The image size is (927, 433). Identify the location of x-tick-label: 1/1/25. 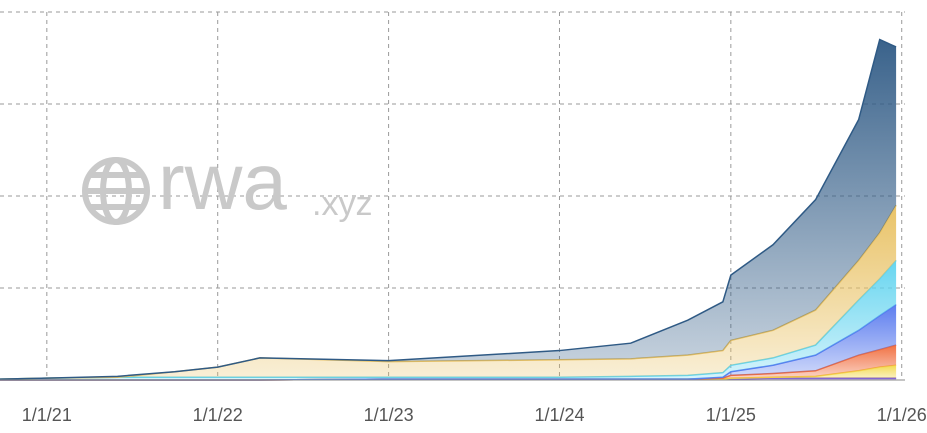
(731, 415).